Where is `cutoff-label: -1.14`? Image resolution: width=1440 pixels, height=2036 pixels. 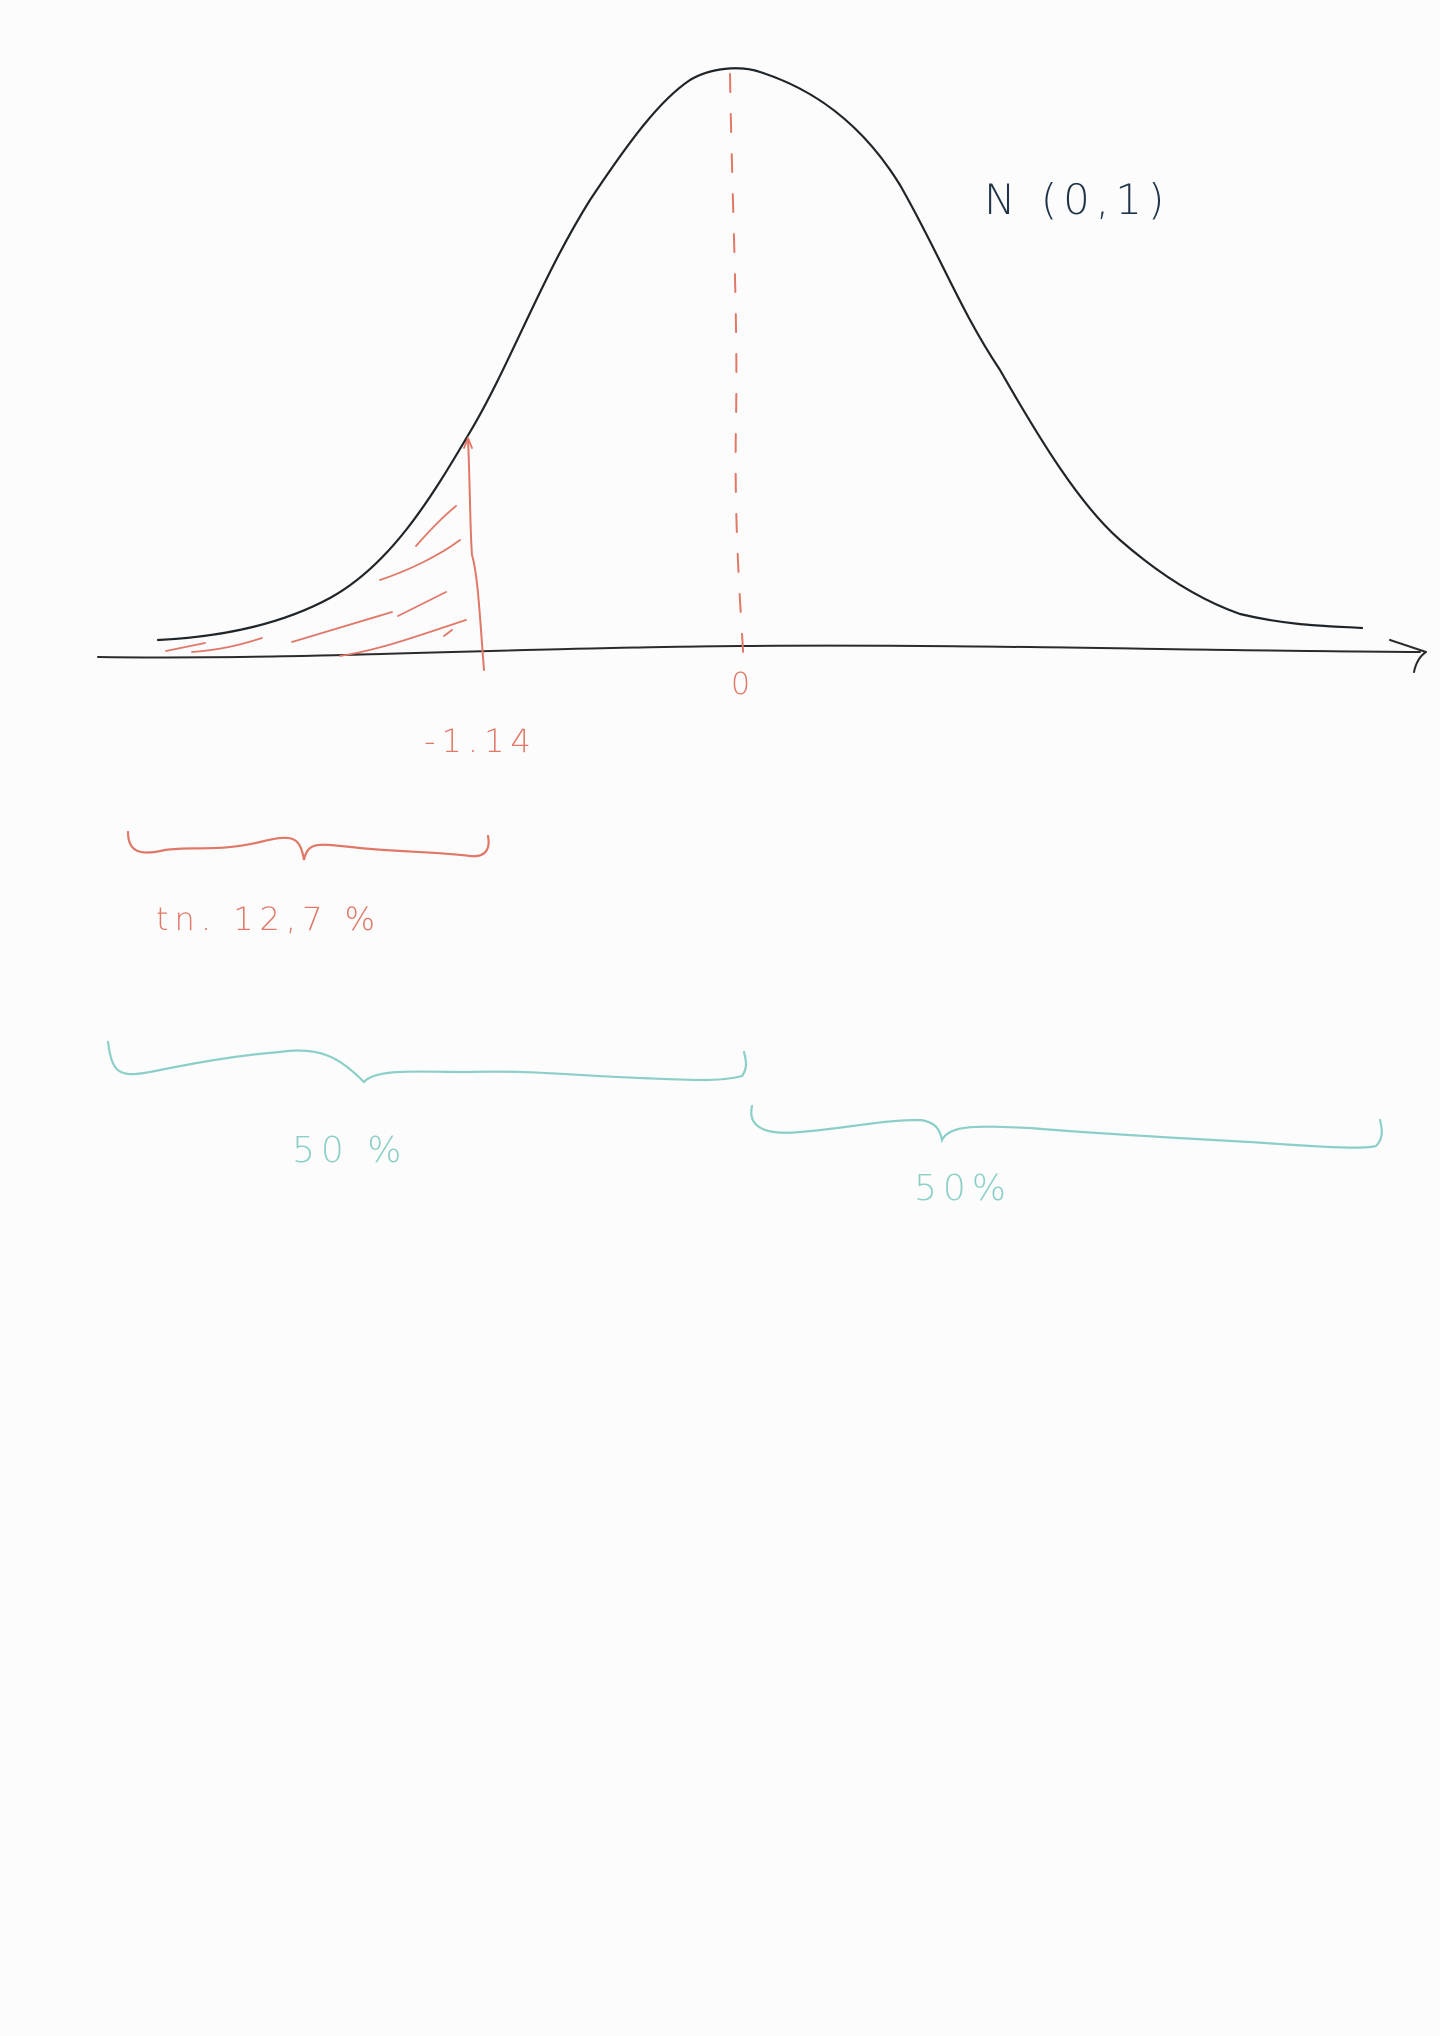
cutoff-label: -1.14 is located at coordinates (480, 741).